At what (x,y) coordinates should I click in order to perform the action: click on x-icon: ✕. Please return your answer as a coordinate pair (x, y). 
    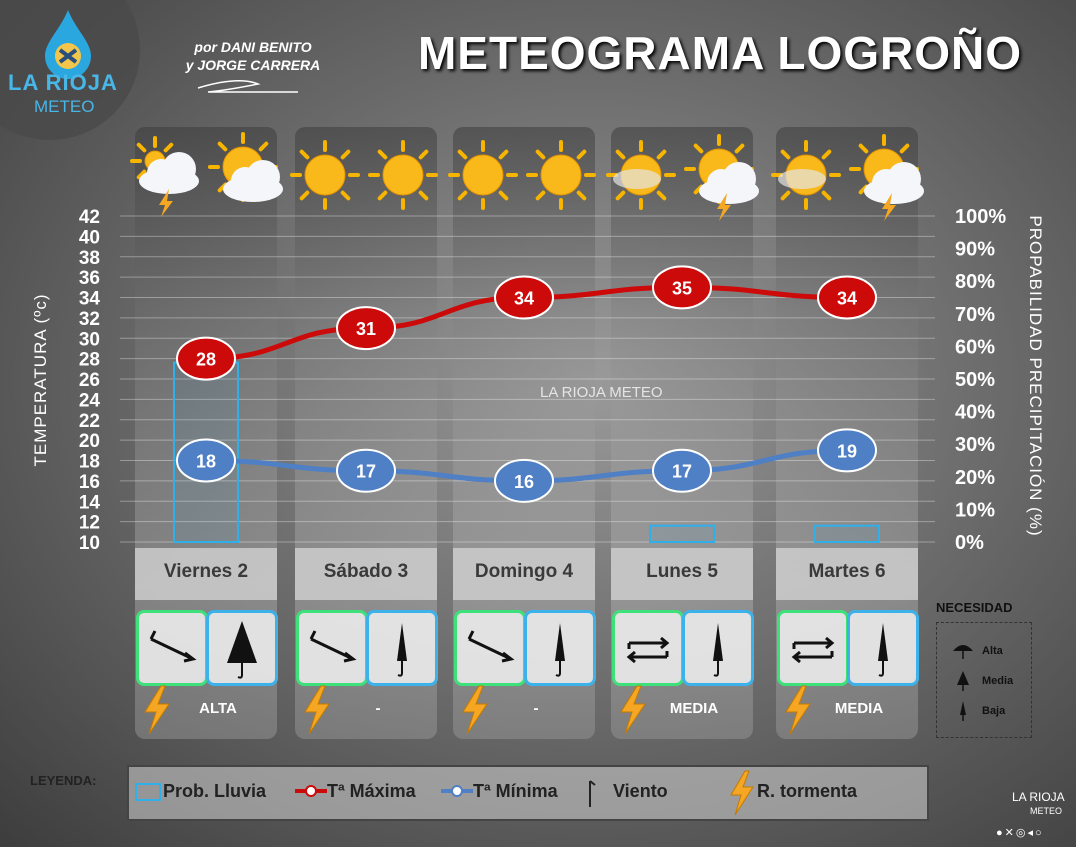
    Looking at the image, I should click on (1010, 833).